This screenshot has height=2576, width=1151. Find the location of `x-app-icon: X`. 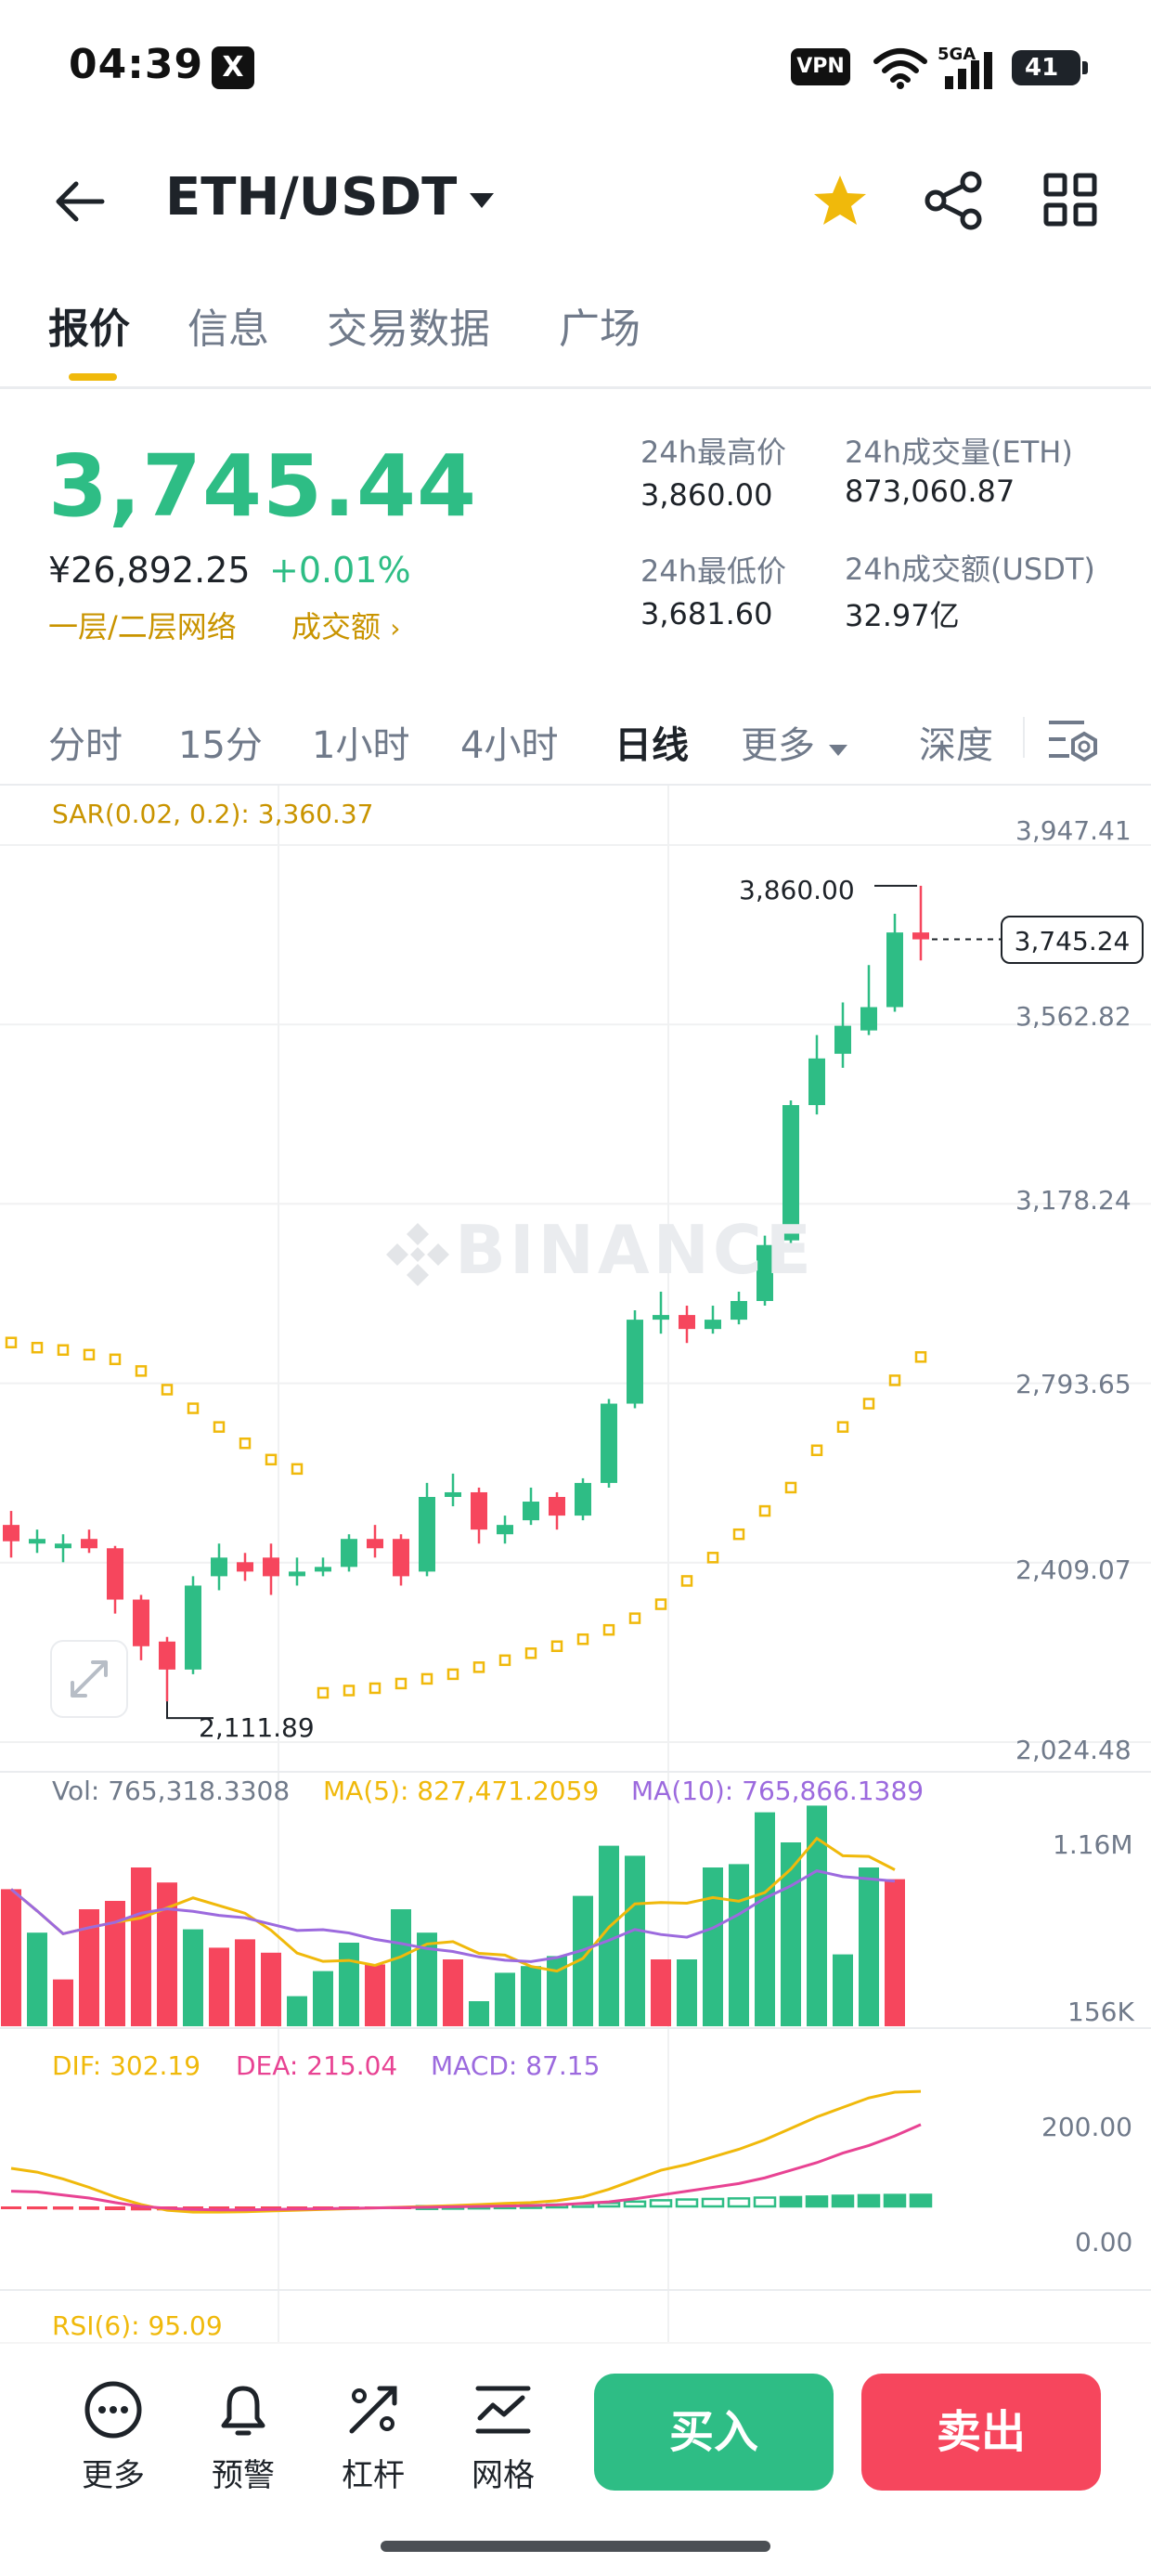

x-app-icon: X is located at coordinates (233, 67).